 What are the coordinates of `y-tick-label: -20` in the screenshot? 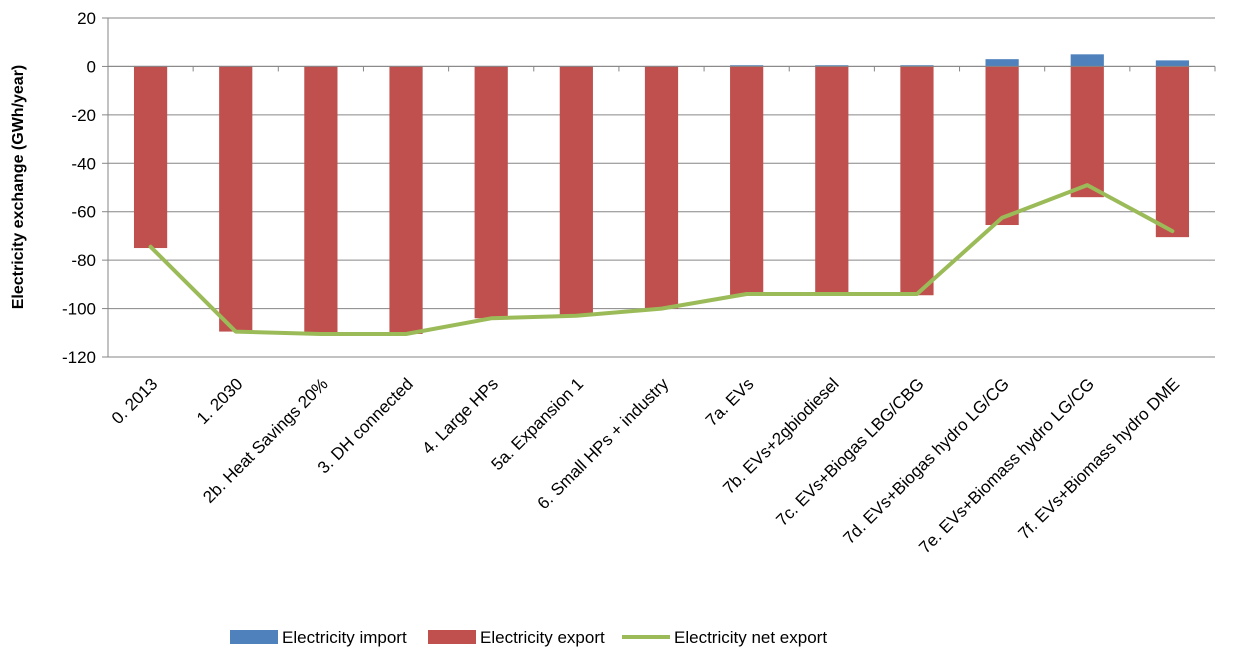 It's located at (83, 115).